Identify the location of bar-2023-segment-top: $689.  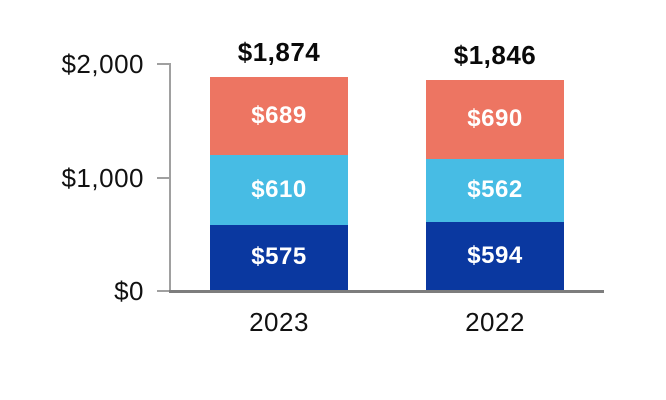
(279, 116).